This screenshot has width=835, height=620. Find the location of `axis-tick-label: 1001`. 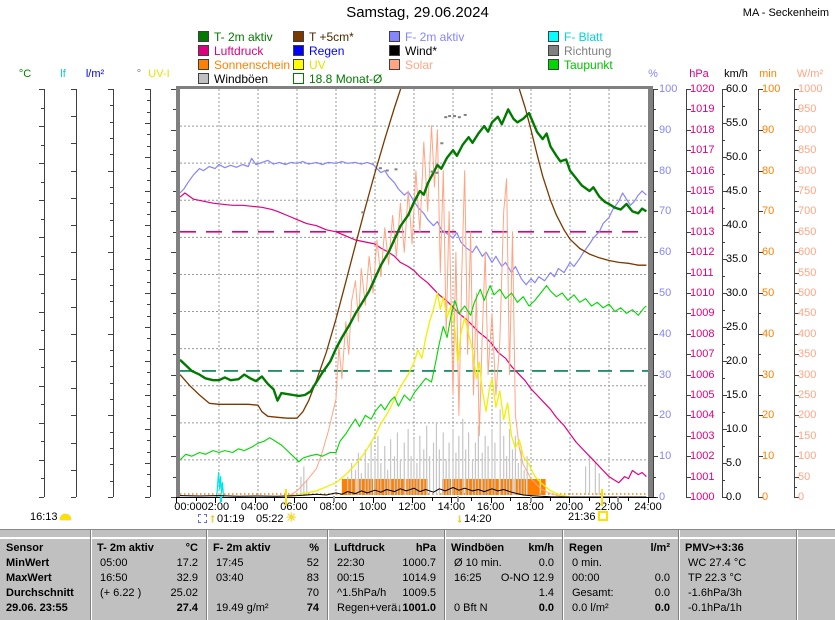

axis-tick-label: 1001 is located at coordinates (702, 476).